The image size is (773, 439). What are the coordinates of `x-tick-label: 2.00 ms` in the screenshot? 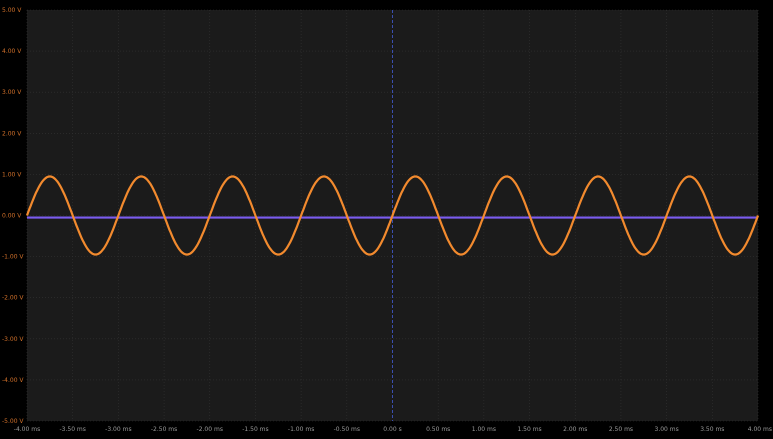 It's located at (575, 429).